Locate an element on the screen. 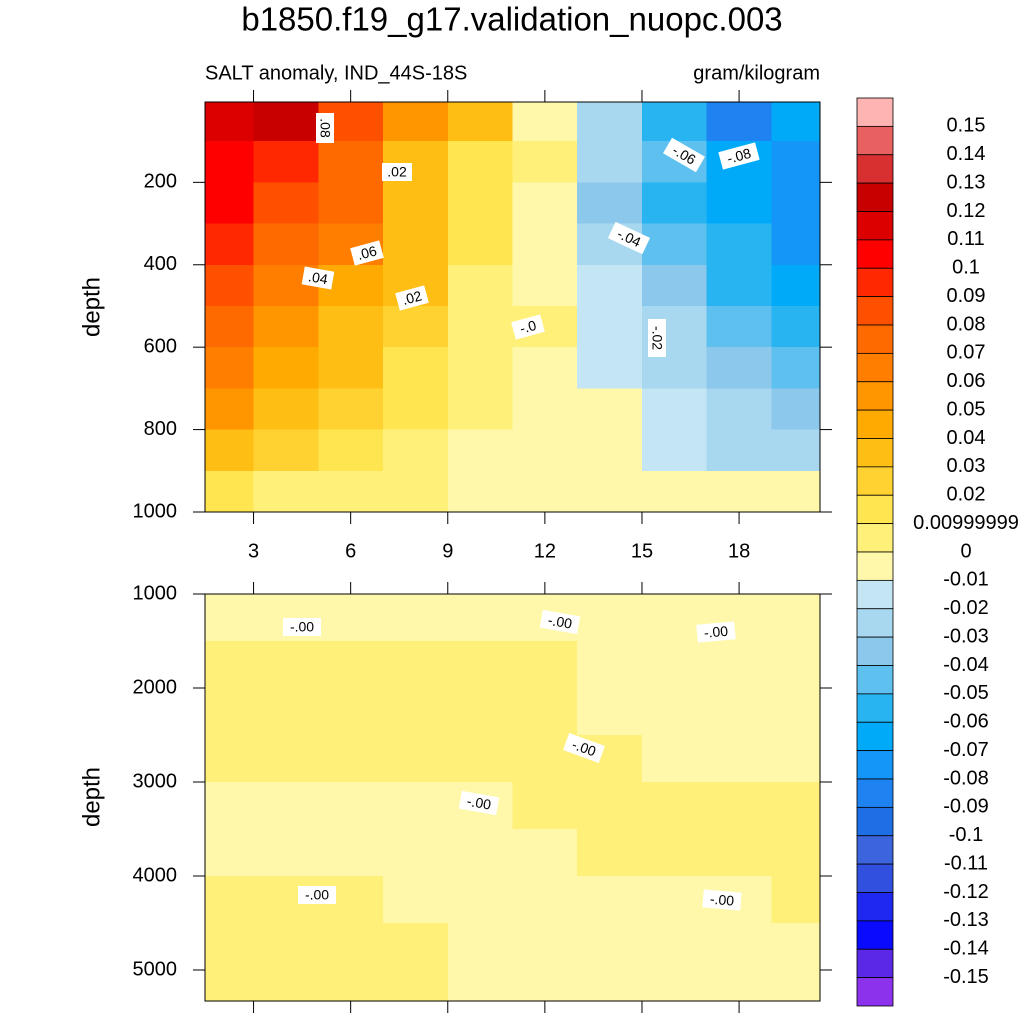 The width and height of the screenshot is (1024, 1024). contour-label-text: -.0 is located at coordinates (528, 327).